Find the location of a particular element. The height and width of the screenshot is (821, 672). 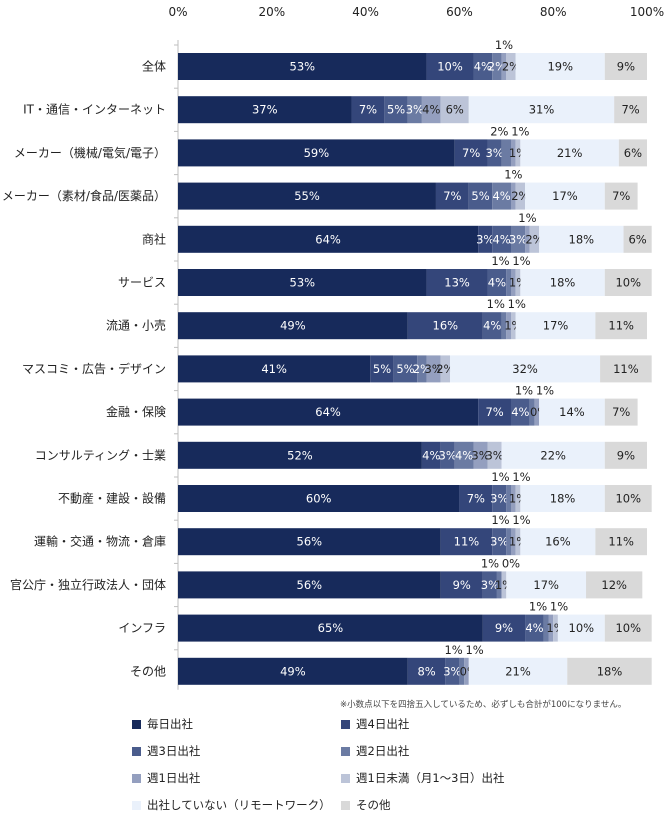

legend-label: 週4日出社 is located at coordinates (383, 724).